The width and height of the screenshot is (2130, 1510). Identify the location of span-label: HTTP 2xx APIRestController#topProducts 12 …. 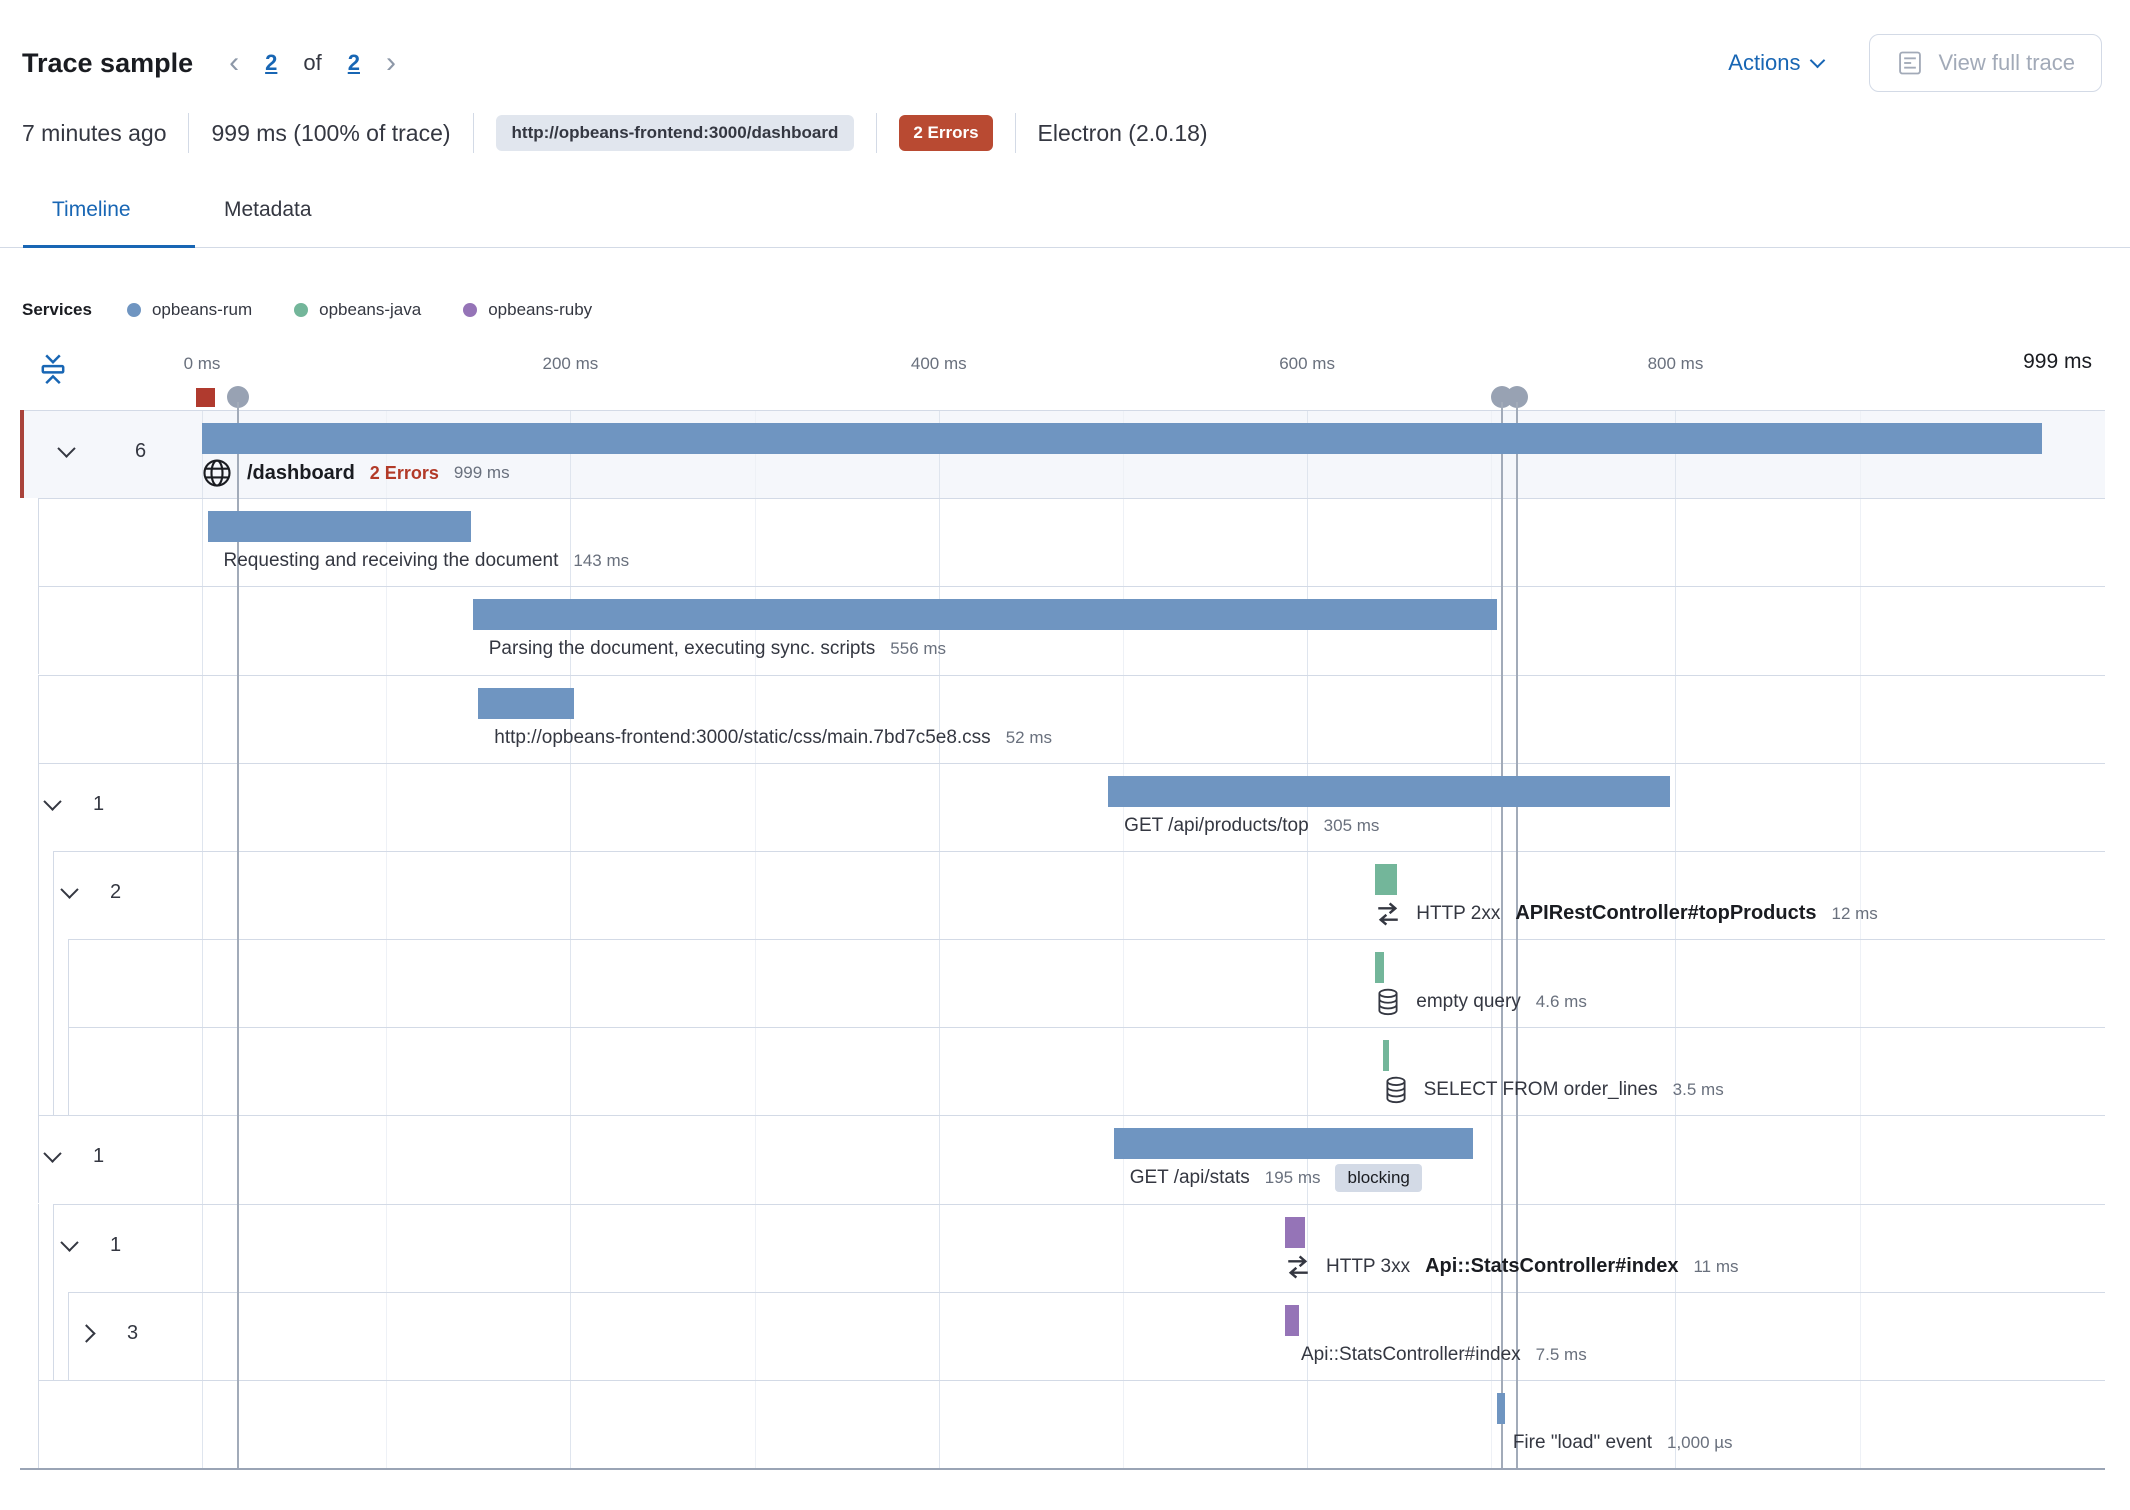
(1626, 914).